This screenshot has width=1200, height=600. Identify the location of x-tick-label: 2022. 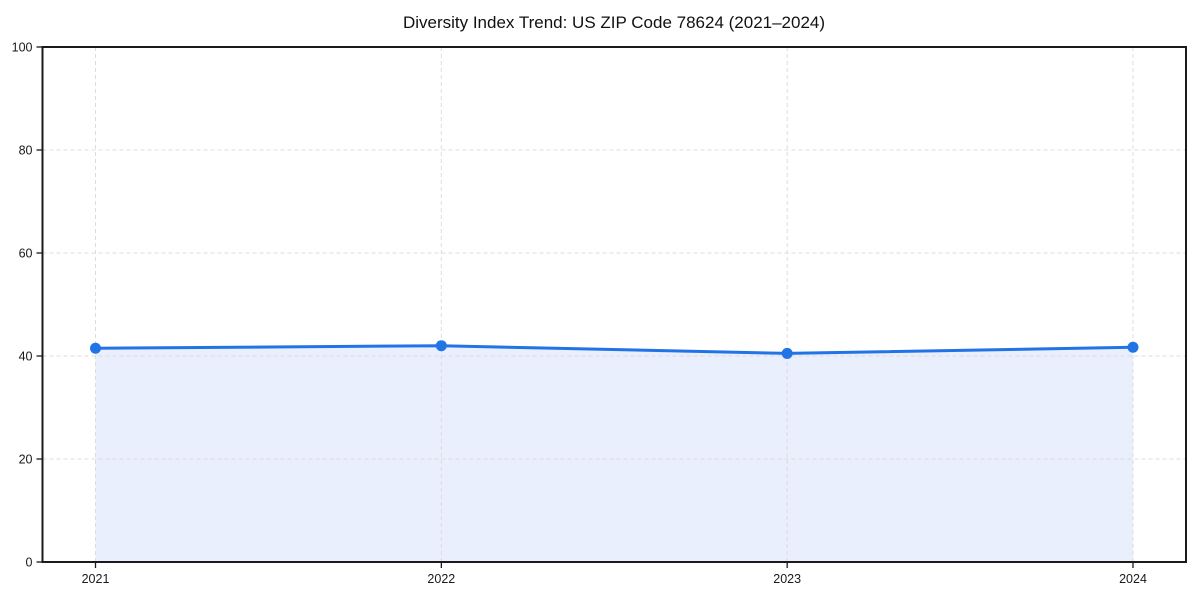
(441, 579).